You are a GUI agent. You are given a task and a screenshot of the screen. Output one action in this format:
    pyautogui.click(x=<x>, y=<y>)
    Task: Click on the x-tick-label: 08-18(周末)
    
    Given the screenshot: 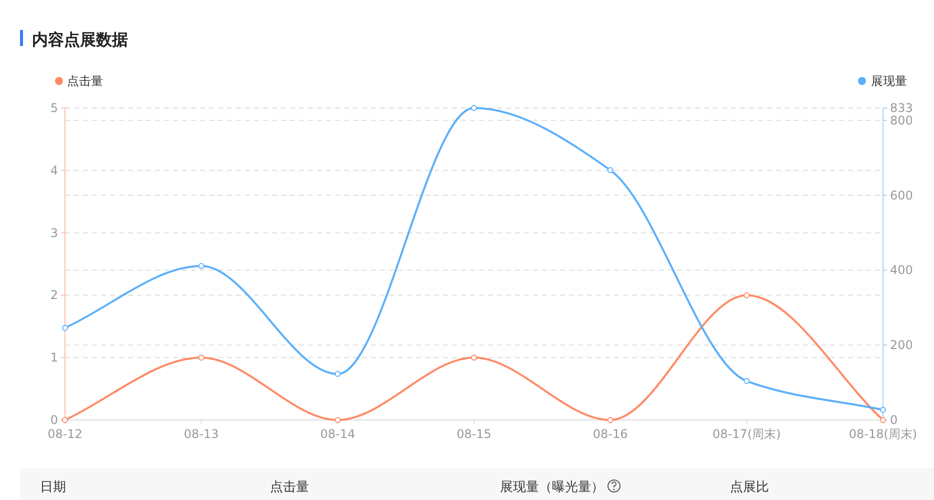 What is the action you would take?
    pyautogui.click(x=883, y=434)
    